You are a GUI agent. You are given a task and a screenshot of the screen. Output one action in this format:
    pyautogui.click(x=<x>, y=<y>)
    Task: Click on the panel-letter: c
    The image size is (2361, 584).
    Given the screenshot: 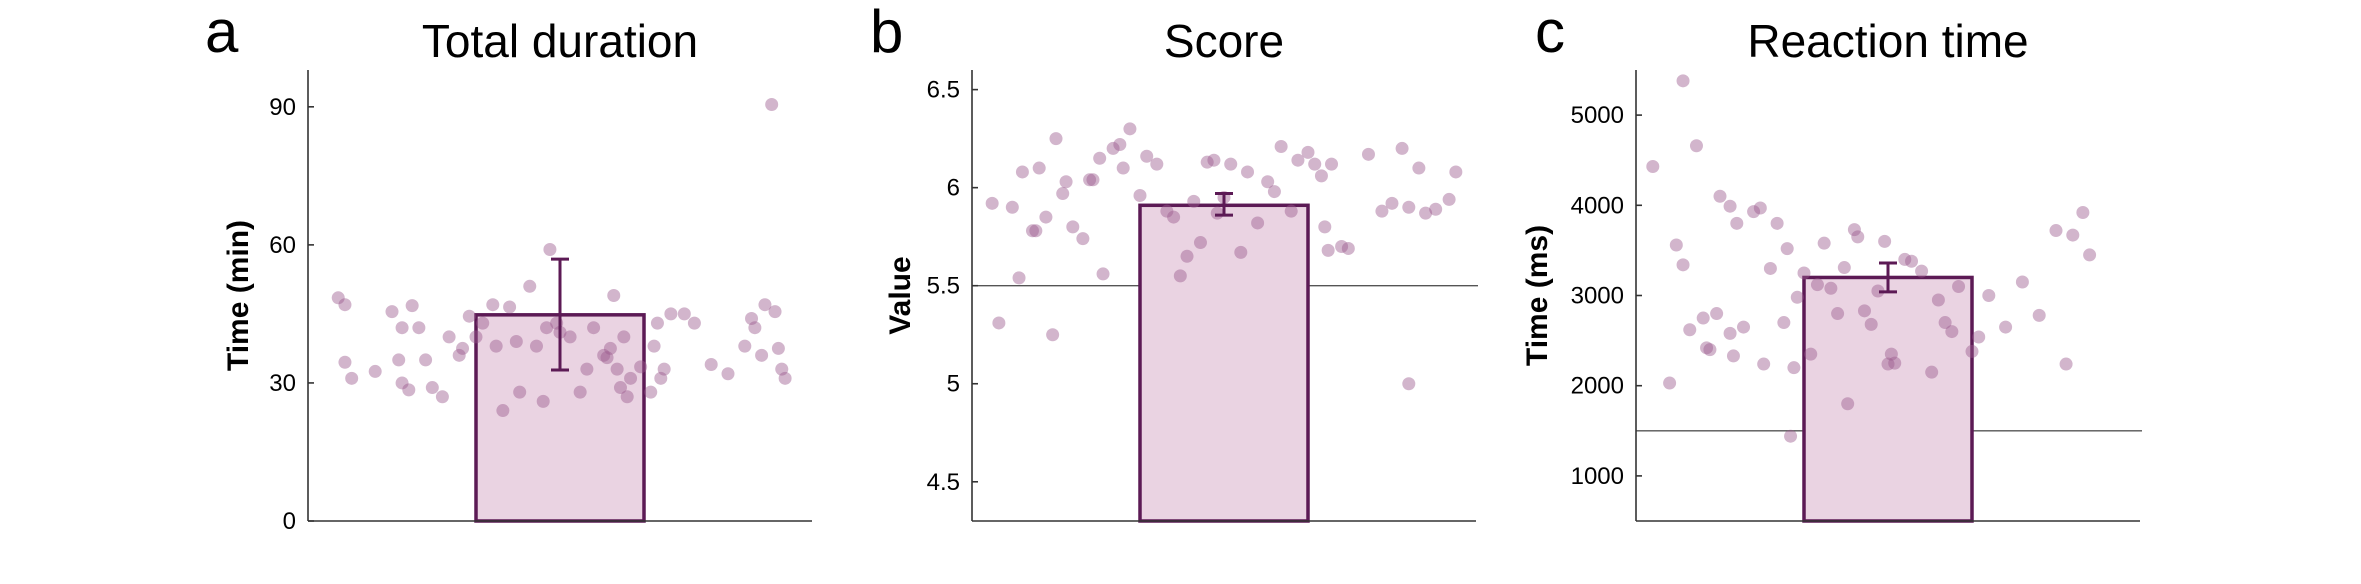 What is the action you would take?
    pyautogui.click(x=1550, y=32)
    